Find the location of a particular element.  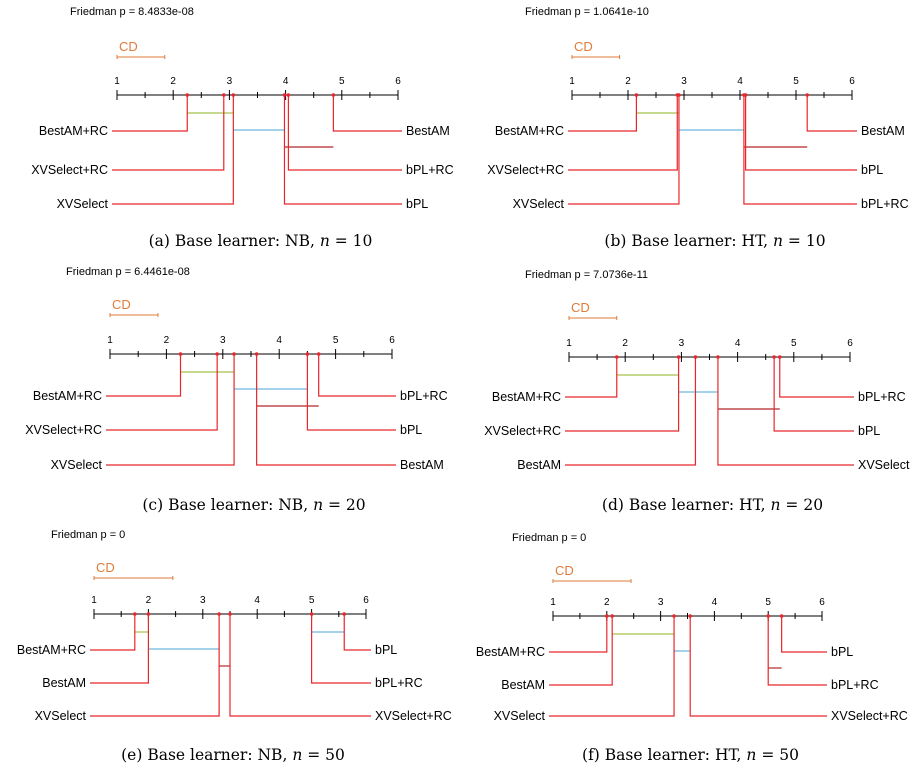

method-label: BestAM is located at coordinates (523, 685).